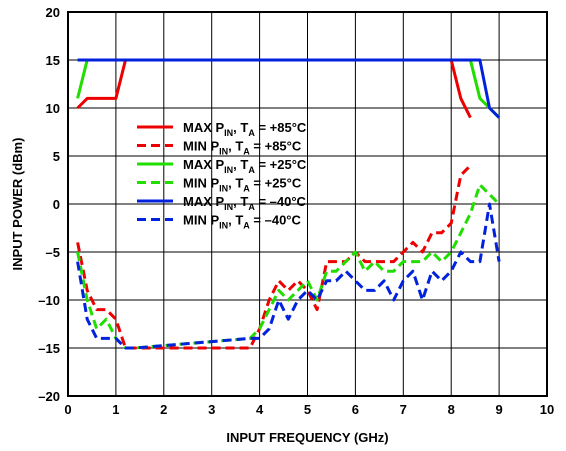 The image size is (566, 451). I want to click on x-tick-label: 1, so click(115, 409).